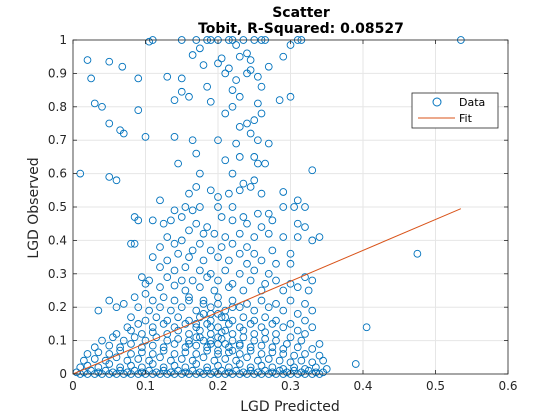  What do you see at coordinates (63, 40) in the screenshot?
I see `y-tick-label: 1` at bounding box center [63, 40].